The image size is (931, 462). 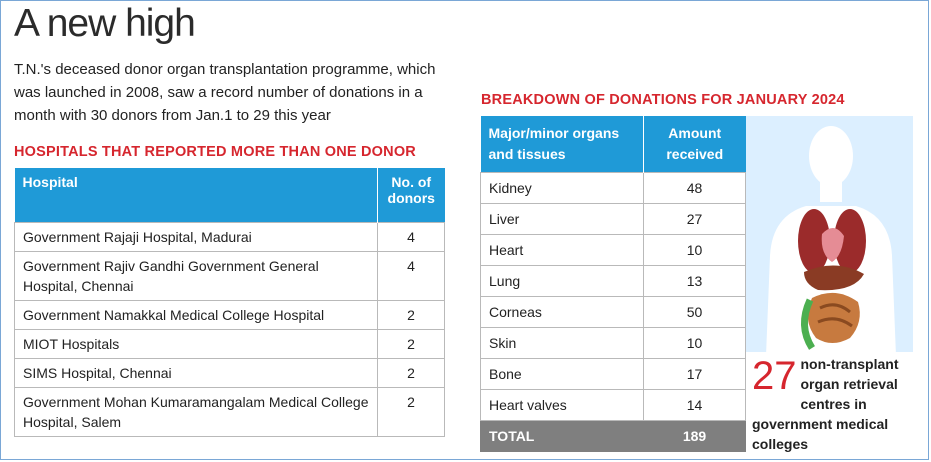 I want to click on organ-amount: 50, so click(x=694, y=312).